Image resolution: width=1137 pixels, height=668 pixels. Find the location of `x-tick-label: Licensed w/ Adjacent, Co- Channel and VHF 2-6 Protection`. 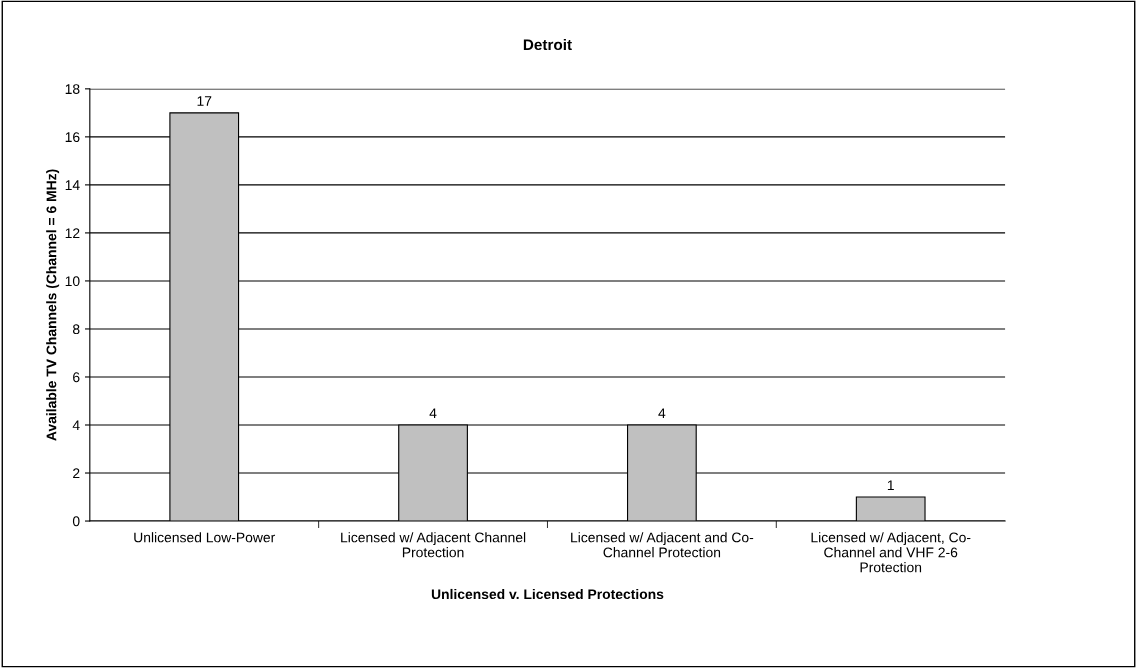

x-tick-label: Licensed w/ Adjacent, Co- Channel and VHF 2-6 Protection is located at coordinates (891, 552).